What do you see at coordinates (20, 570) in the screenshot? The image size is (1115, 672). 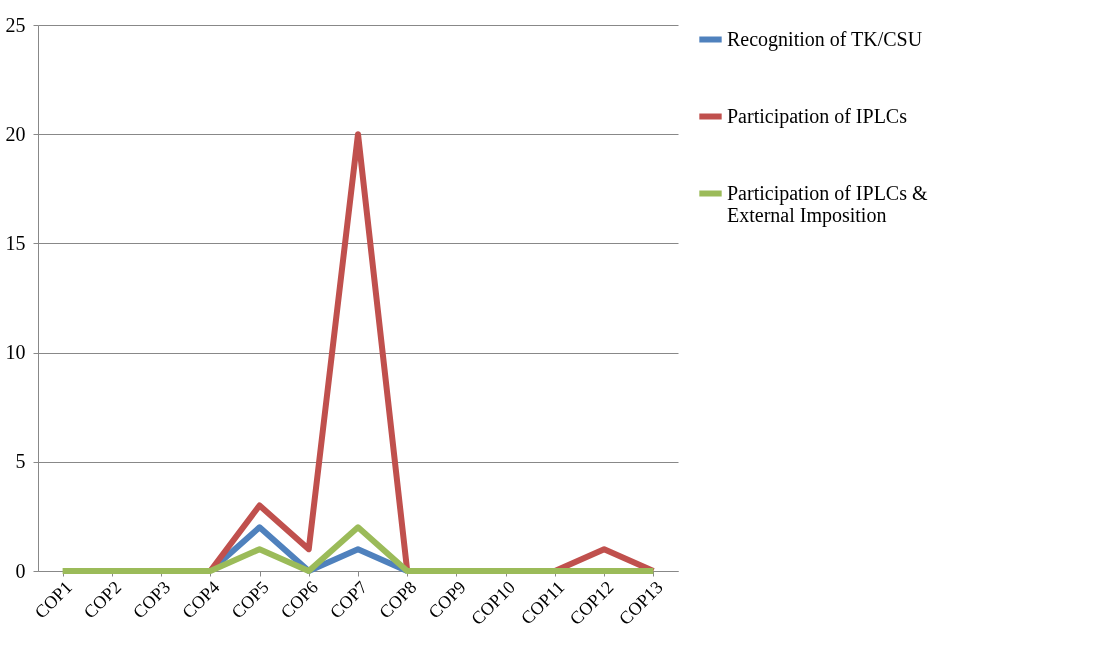 I see `y-tick-label: 0` at bounding box center [20, 570].